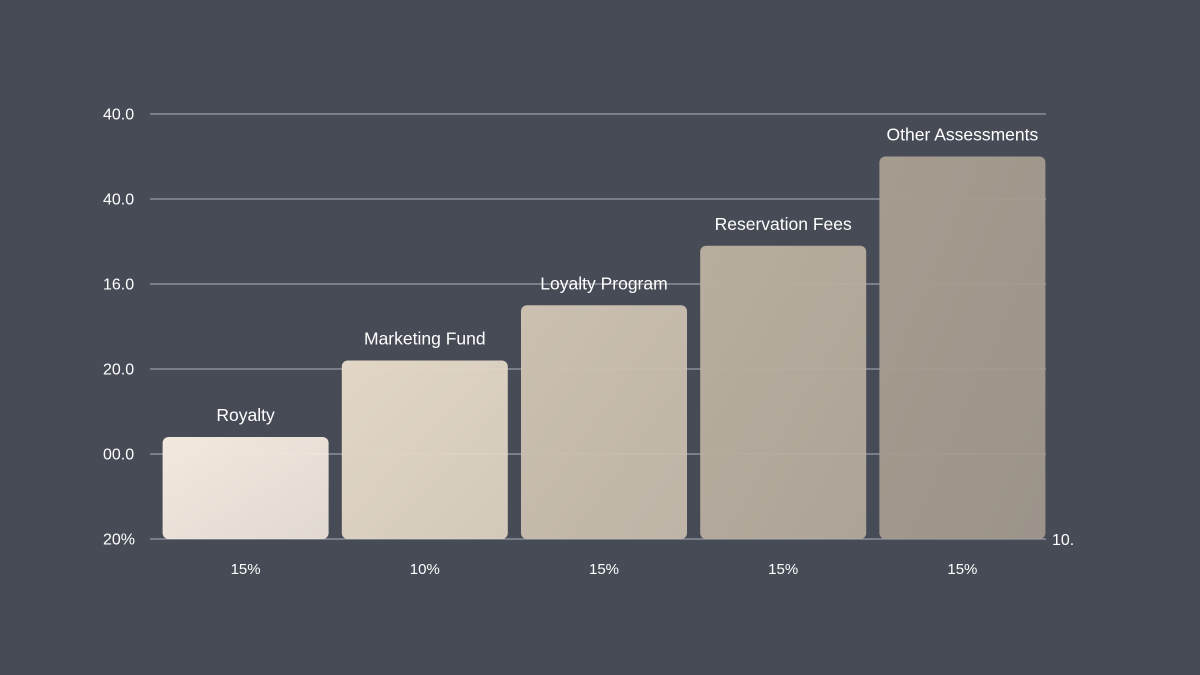  Describe the element at coordinates (603, 283) in the screenshot. I see `bar-label: Loyalty Program` at that location.